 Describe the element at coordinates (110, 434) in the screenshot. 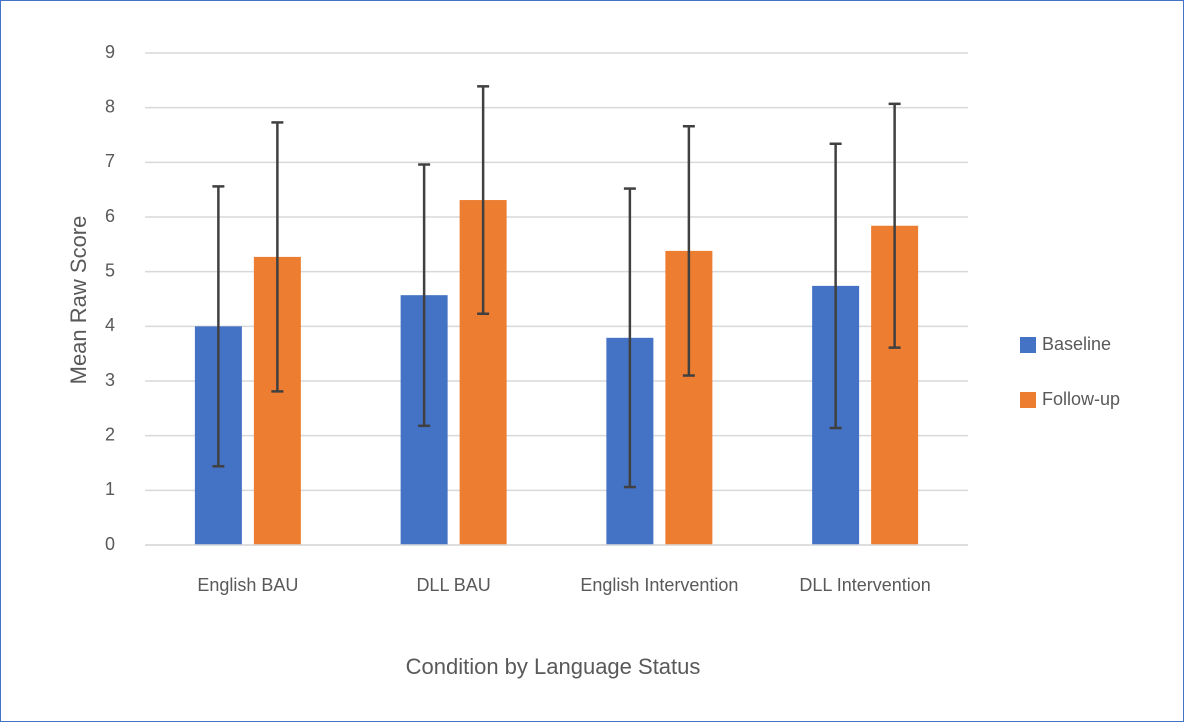

I see `y-tick-label: 2` at that location.